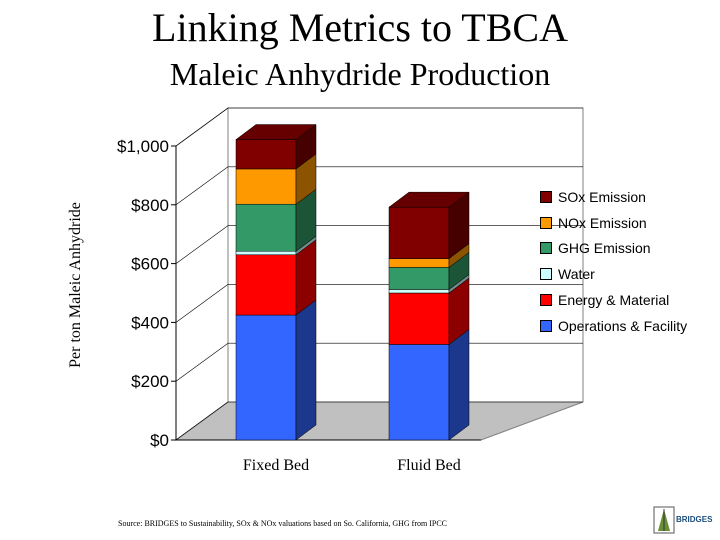 The image size is (720, 540). I want to click on y-tick-label: $0, so click(159, 440).